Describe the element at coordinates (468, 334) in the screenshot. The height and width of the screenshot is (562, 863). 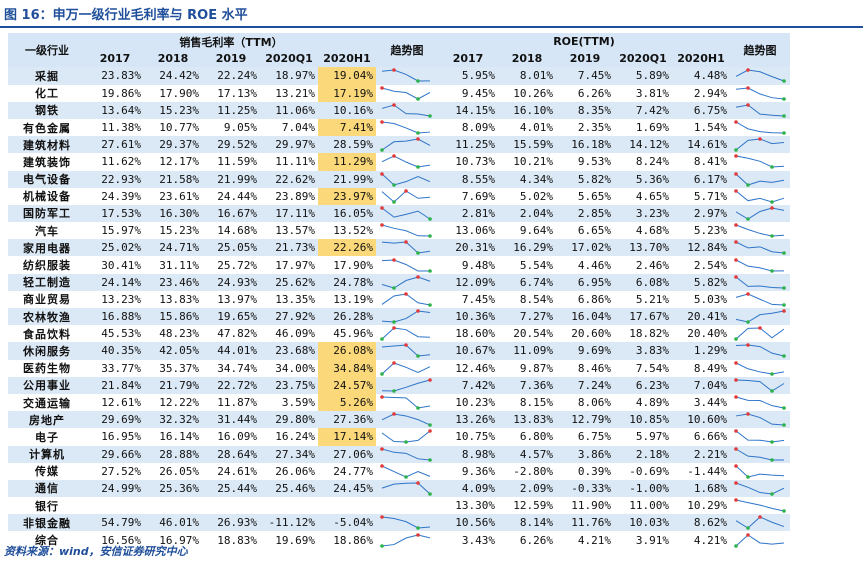
I see `roe-cell: 18.60%` at that location.